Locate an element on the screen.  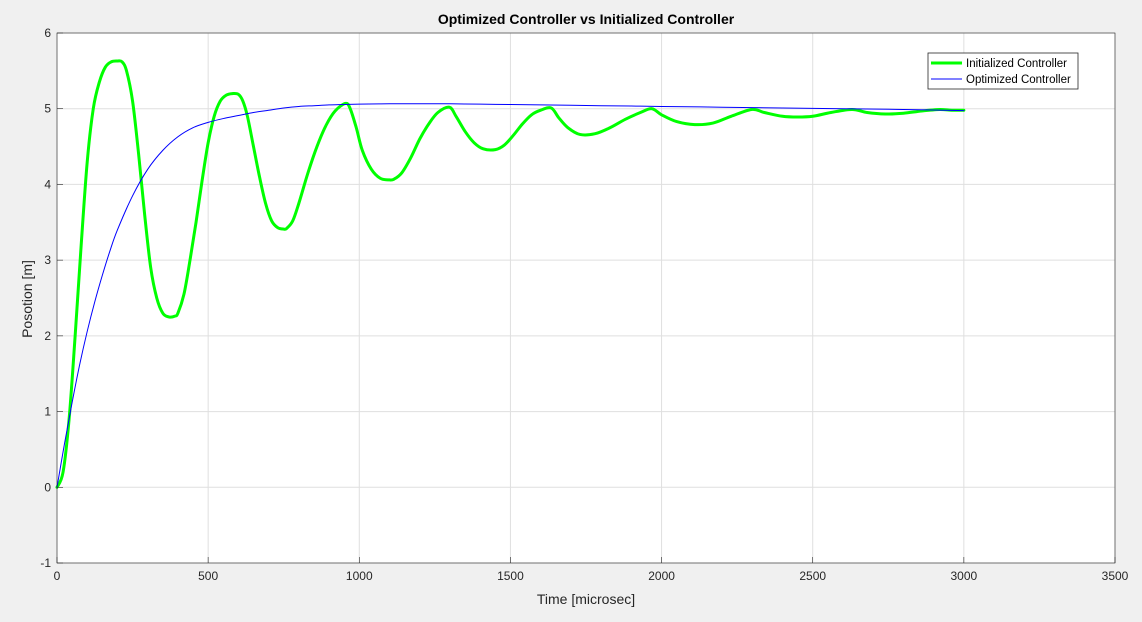
x-tick-label: 2500 is located at coordinates (812, 576).